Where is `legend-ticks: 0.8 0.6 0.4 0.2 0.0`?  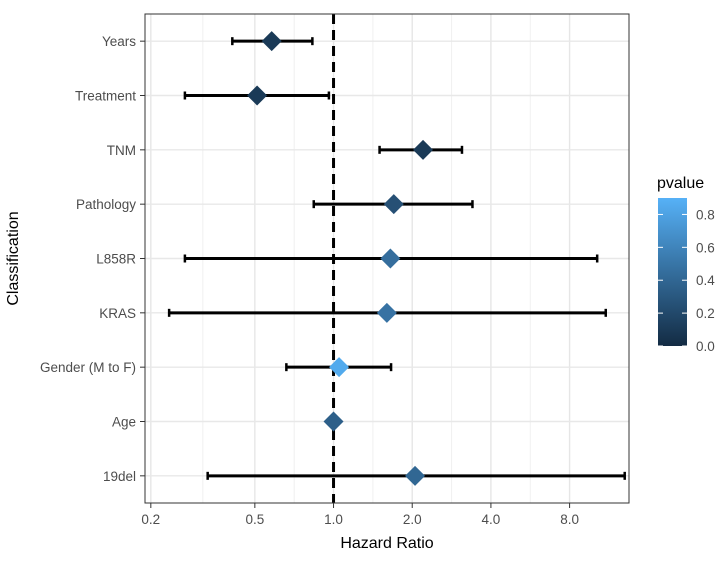 legend-ticks: 0.8 0.6 0.4 0.2 0.0 is located at coordinates (686, 280).